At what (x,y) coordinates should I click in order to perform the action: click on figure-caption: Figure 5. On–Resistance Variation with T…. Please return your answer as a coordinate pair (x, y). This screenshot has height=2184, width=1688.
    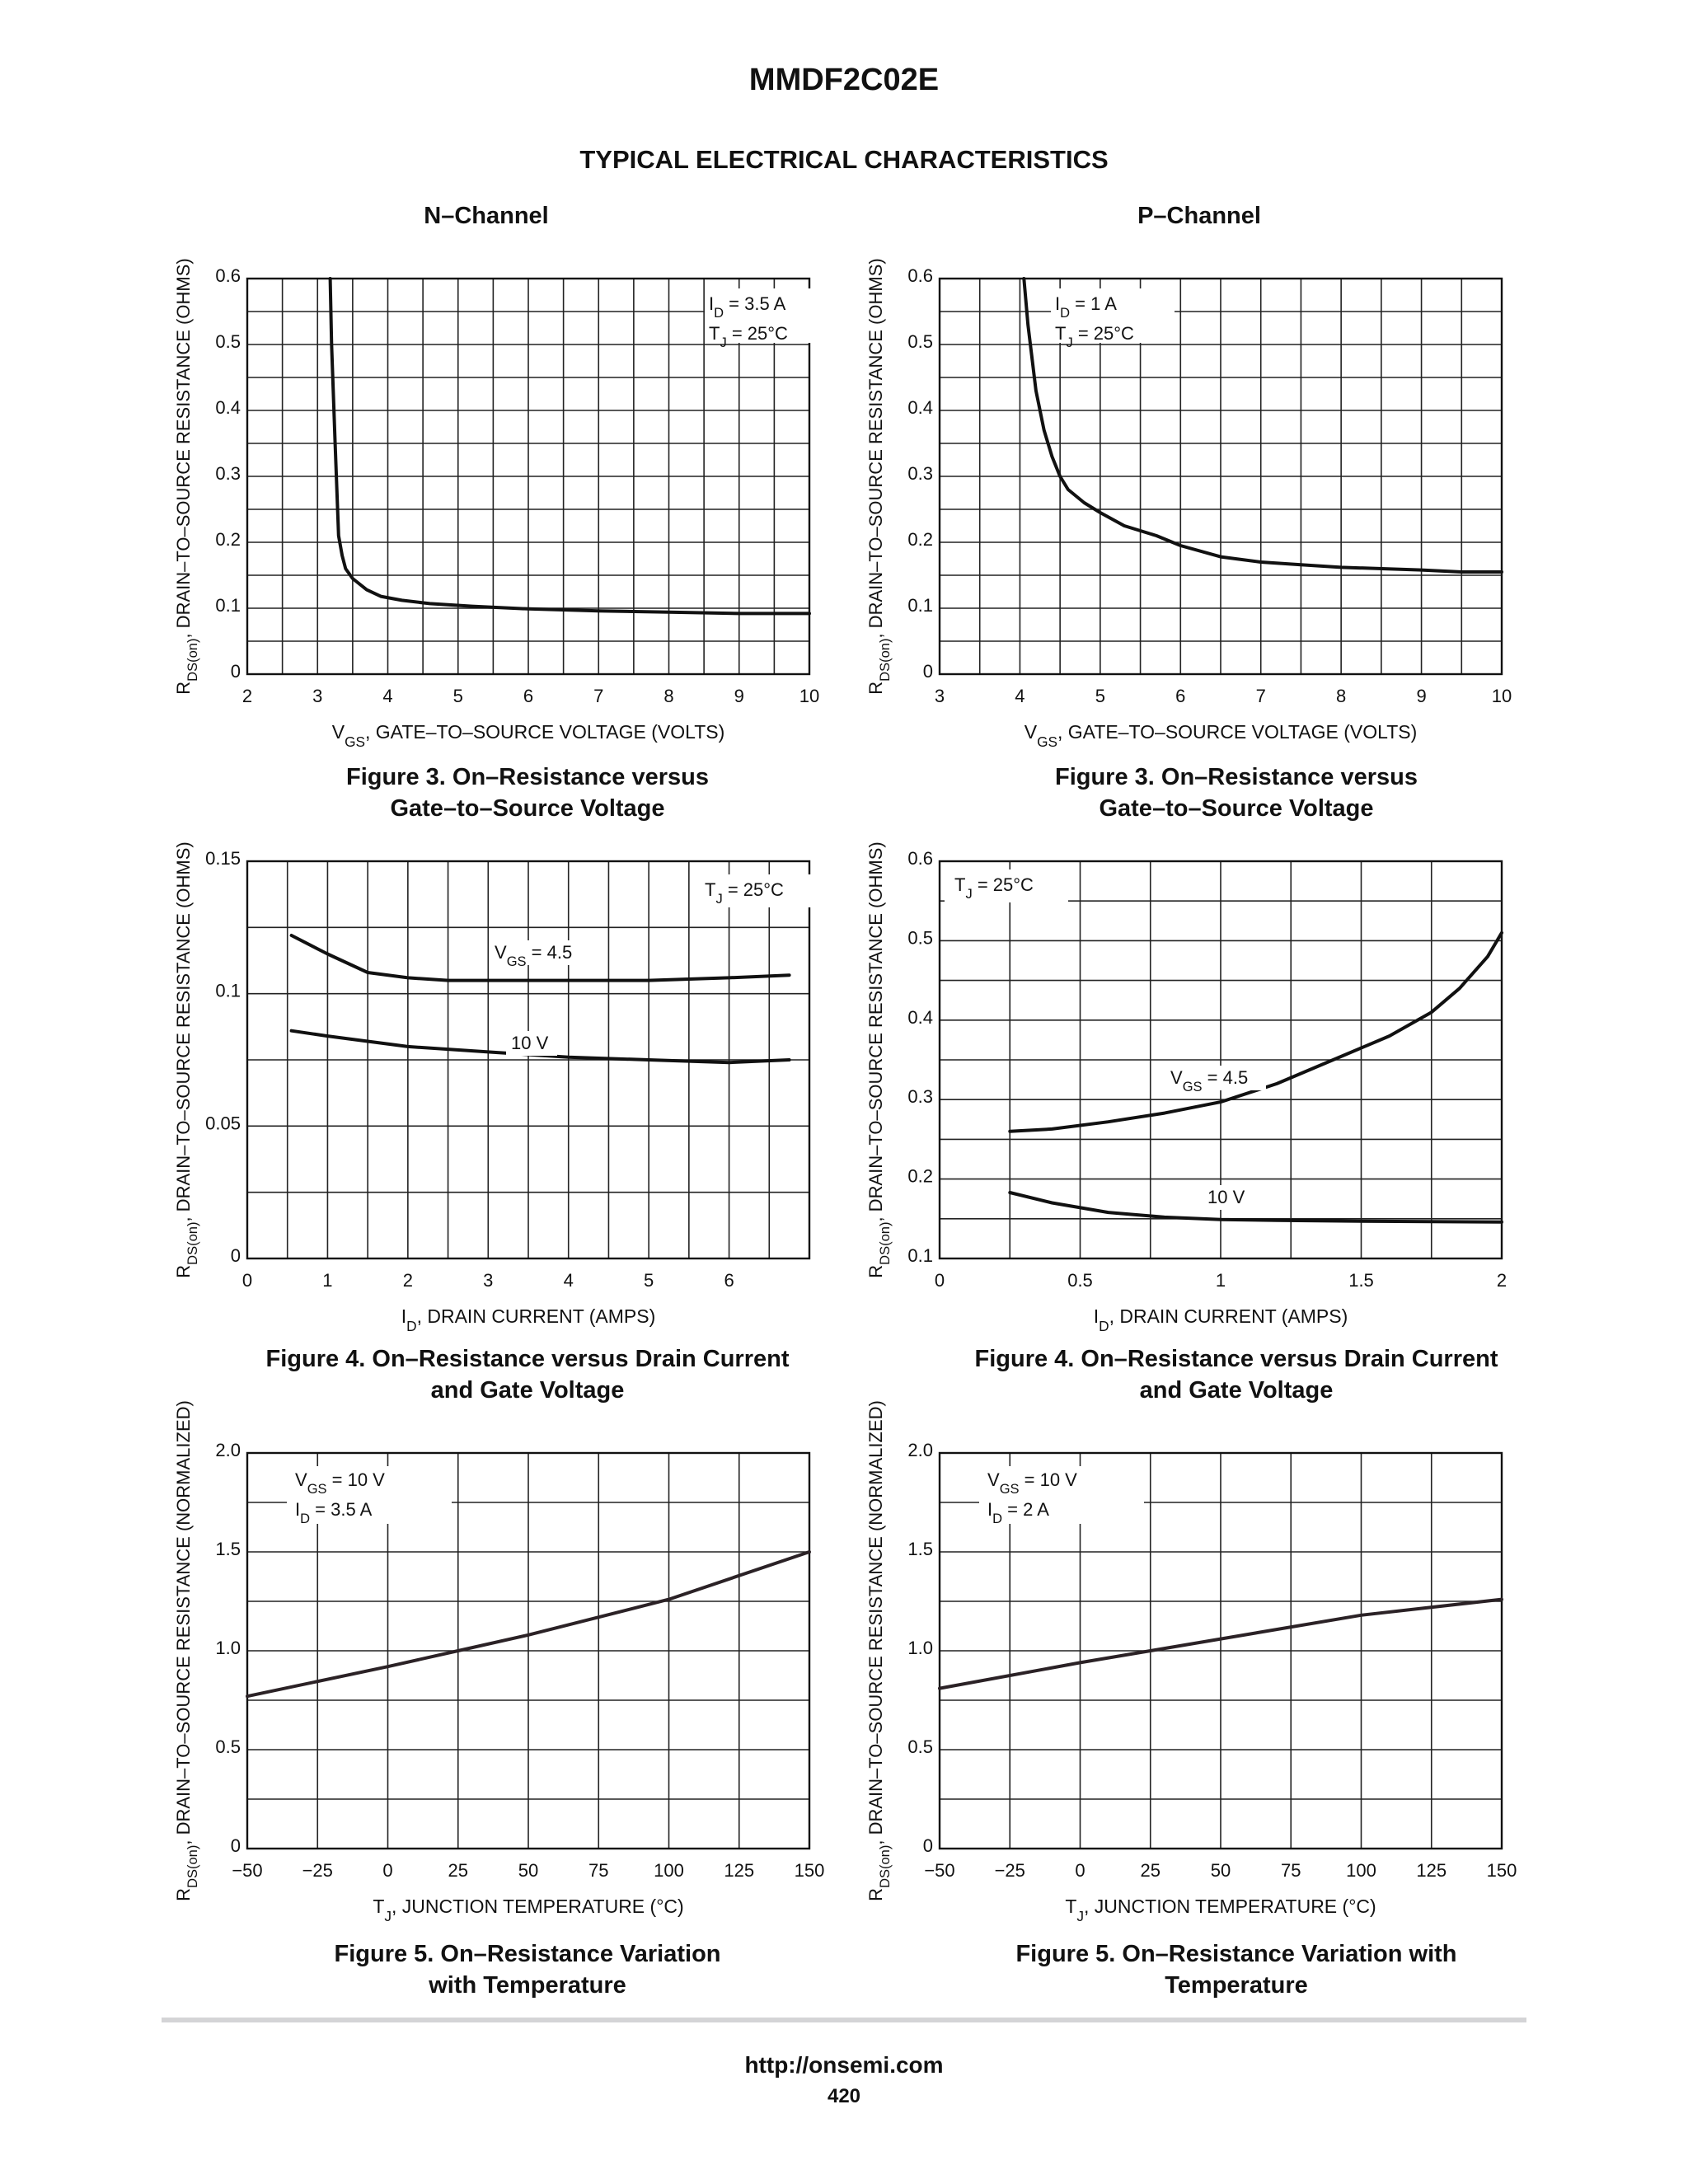
    Looking at the image, I should click on (1236, 1970).